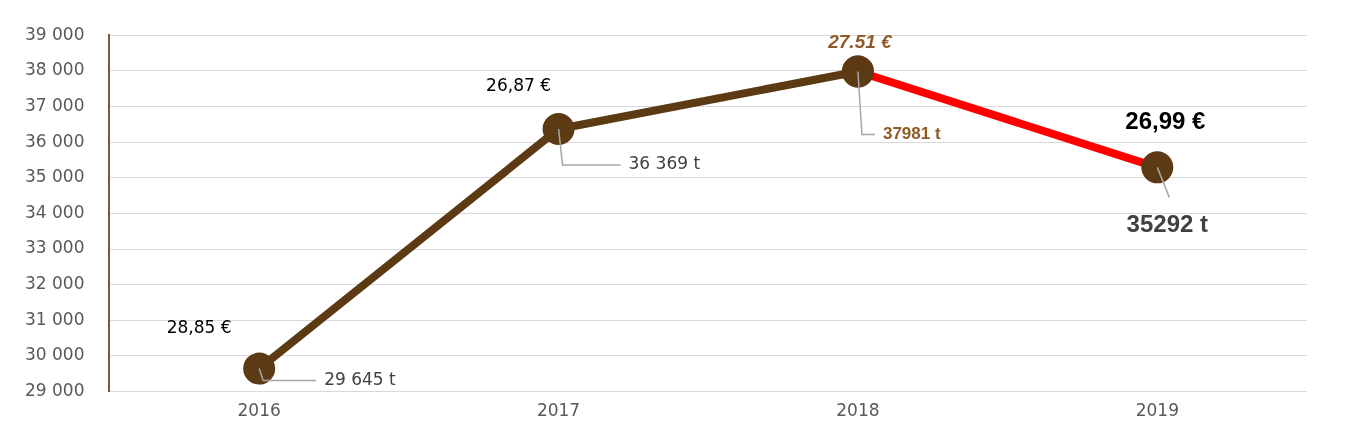 The height and width of the screenshot is (432, 1367). I want to click on y-tick-label: 31 000, so click(55, 318).